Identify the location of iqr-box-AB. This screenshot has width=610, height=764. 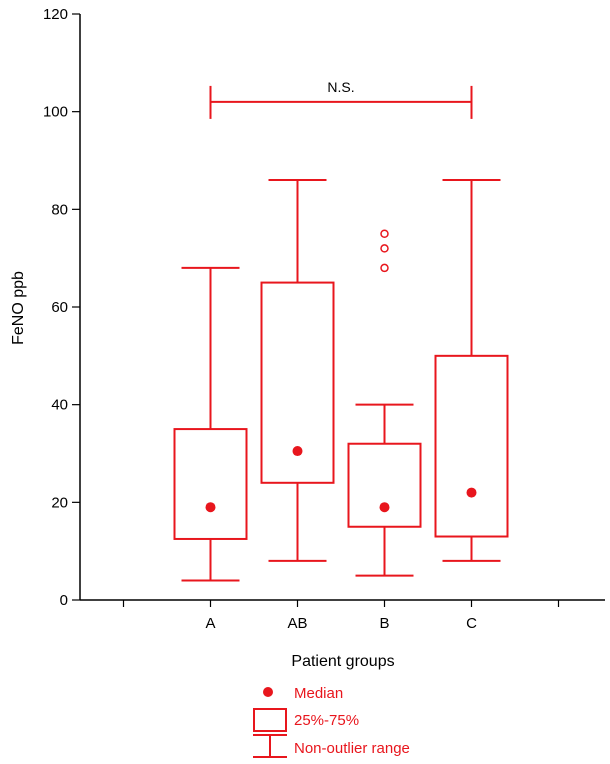
(297, 382).